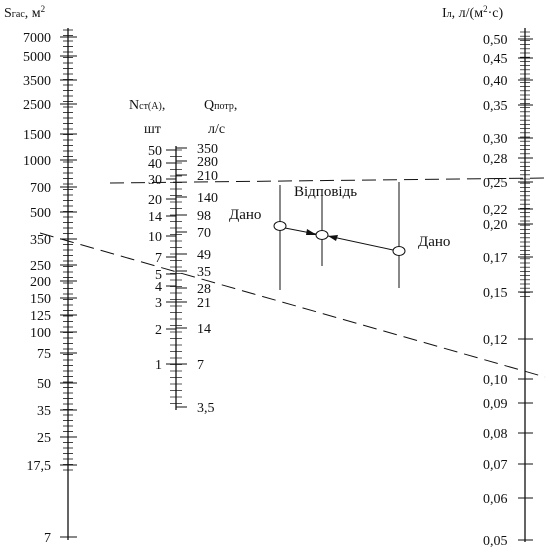 Image resolution: width=547 pixels, height=551 pixels. Describe the element at coordinates (220, 105) in the screenshot. I see `q-axis-title: Qпотр,` at that location.